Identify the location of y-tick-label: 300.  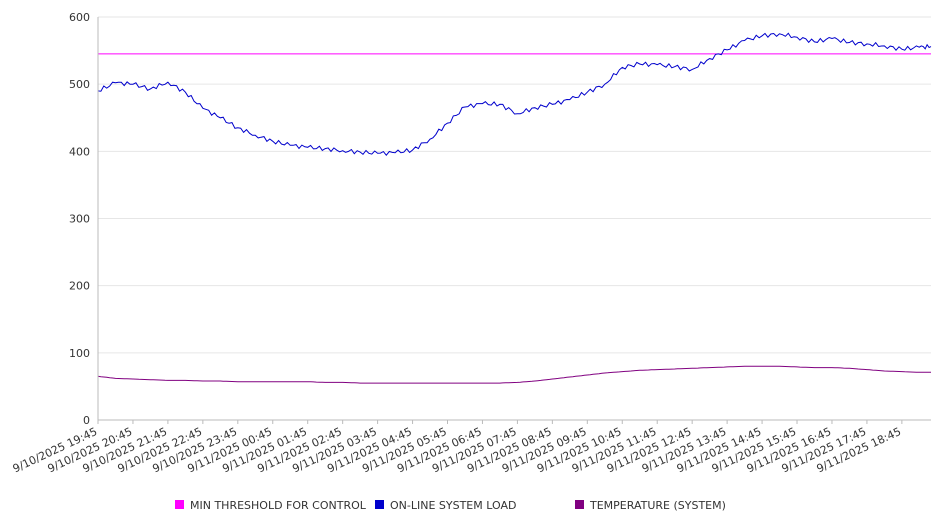
(79, 219).